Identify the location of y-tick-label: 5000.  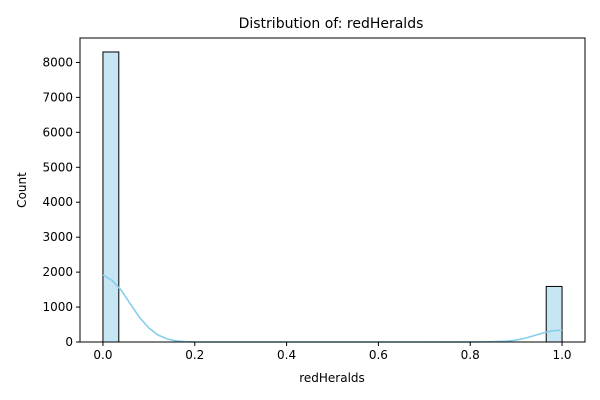
(57, 167).